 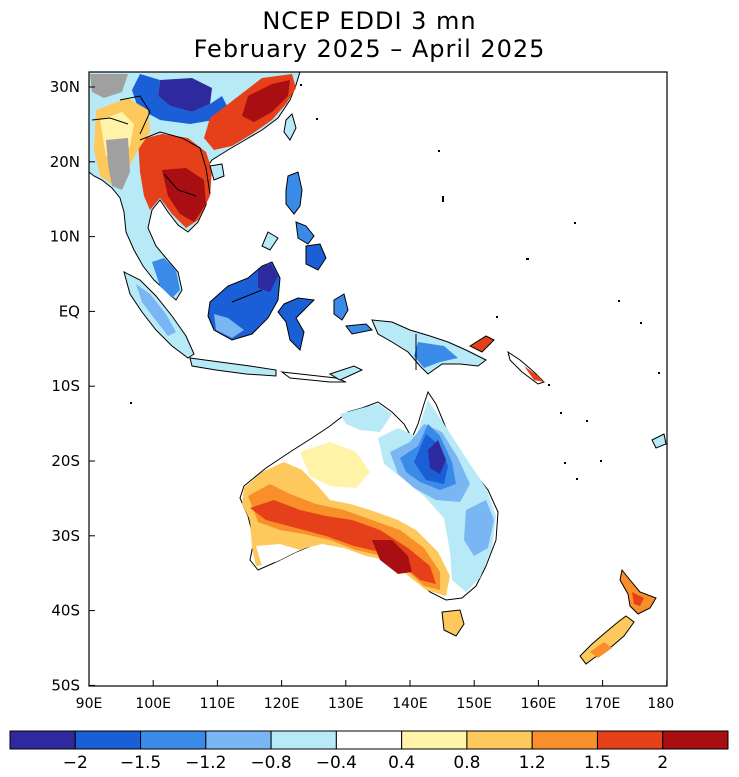 I want to click on colorbar-label: 0.8, so click(x=466, y=763).